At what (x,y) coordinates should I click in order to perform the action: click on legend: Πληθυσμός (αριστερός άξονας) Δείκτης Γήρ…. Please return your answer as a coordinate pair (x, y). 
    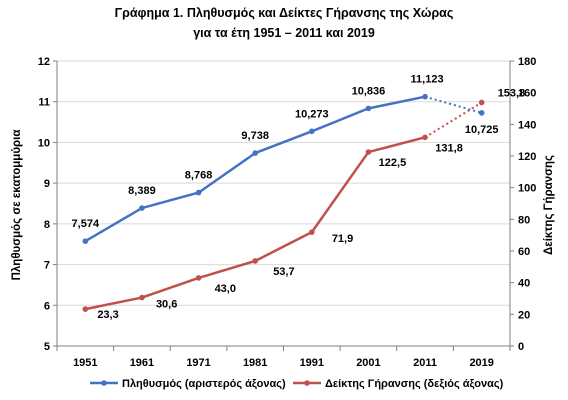
    Looking at the image, I should click on (297, 384).